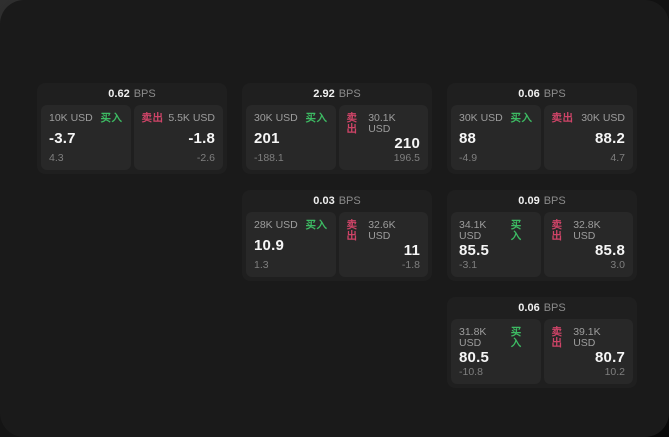 Image resolution: width=669 pixels, height=437 pixels. What do you see at coordinates (383, 244) in the screenshot?
I see `sell-panel: 卖出 32.6K USD 11 -1.8` at bounding box center [383, 244].